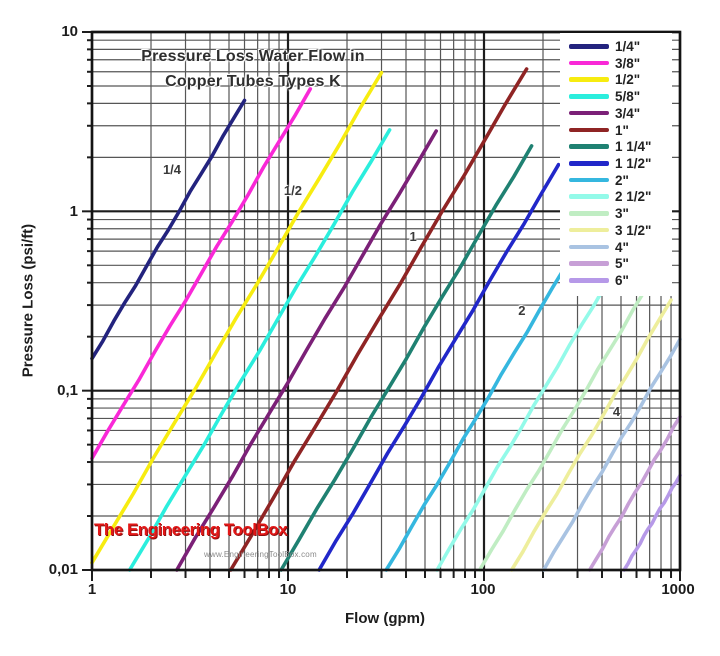 The width and height of the screenshot is (720, 656). I want to click on legend-label-8: 2", so click(622, 180).